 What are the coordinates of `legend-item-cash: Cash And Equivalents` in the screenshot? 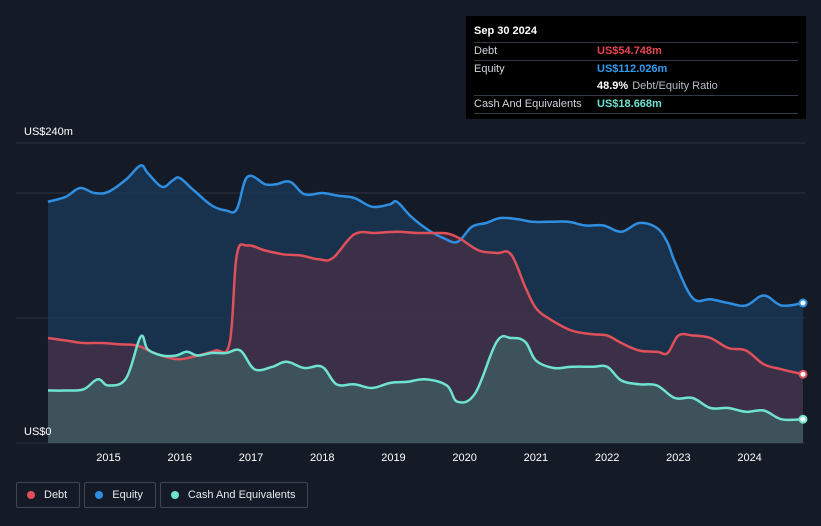 It's located at (234, 495).